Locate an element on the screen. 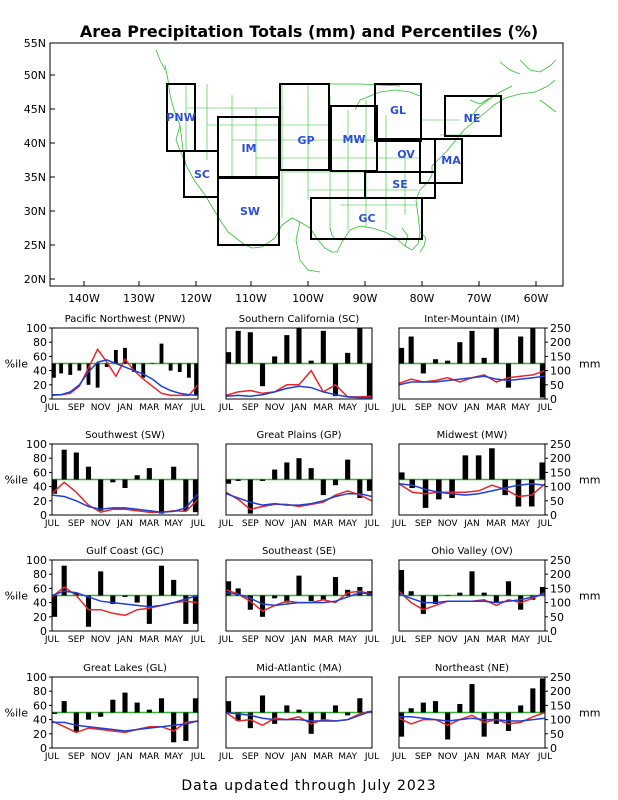  left-tick-label: 20 is located at coordinates (40, 385).